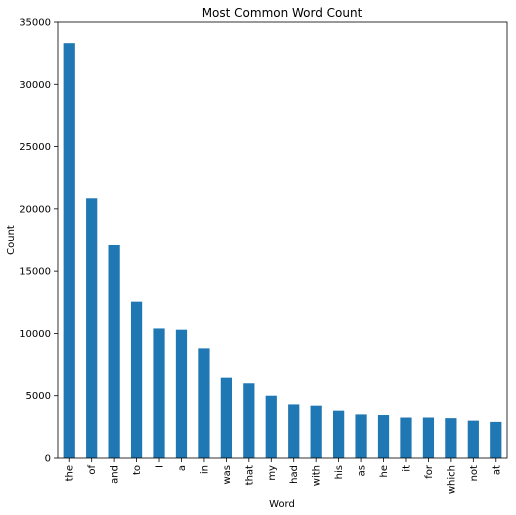  What do you see at coordinates (35, 334) in the screenshot?
I see `y-tick-label: 10000` at bounding box center [35, 334].